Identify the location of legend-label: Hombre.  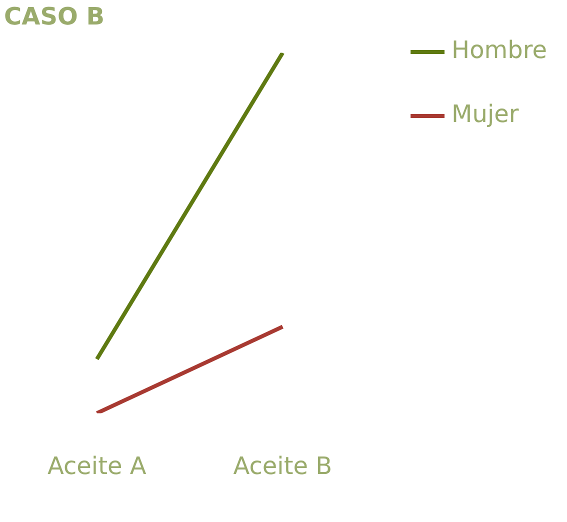
(500, 50).